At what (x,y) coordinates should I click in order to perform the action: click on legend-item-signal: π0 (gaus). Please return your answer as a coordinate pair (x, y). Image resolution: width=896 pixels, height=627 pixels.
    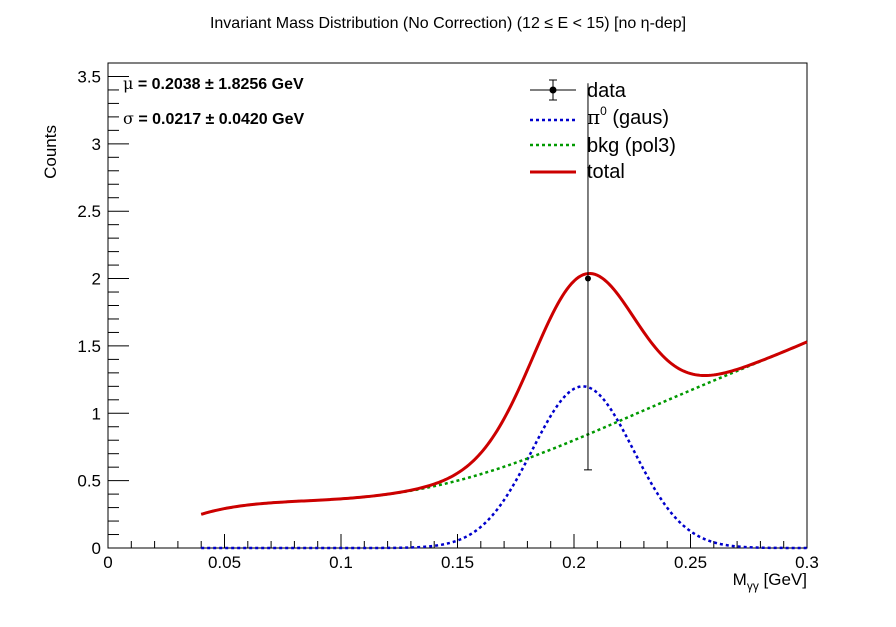
    Looking at the image, I should click on (599, 116).